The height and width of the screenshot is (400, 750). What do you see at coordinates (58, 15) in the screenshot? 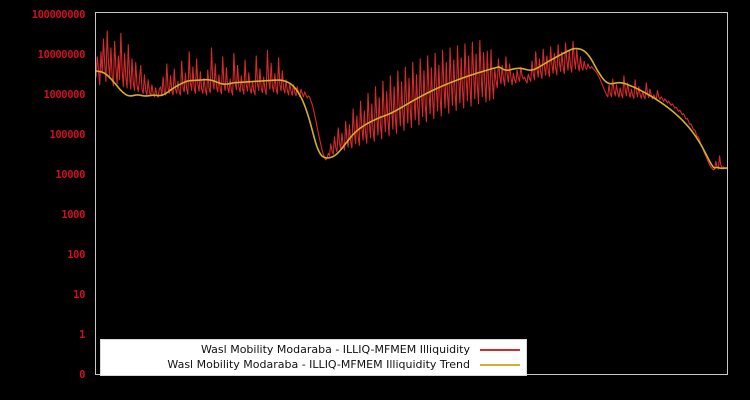
I see `y-axis-tick-label: 100000000` at bounding box center [58, 15].